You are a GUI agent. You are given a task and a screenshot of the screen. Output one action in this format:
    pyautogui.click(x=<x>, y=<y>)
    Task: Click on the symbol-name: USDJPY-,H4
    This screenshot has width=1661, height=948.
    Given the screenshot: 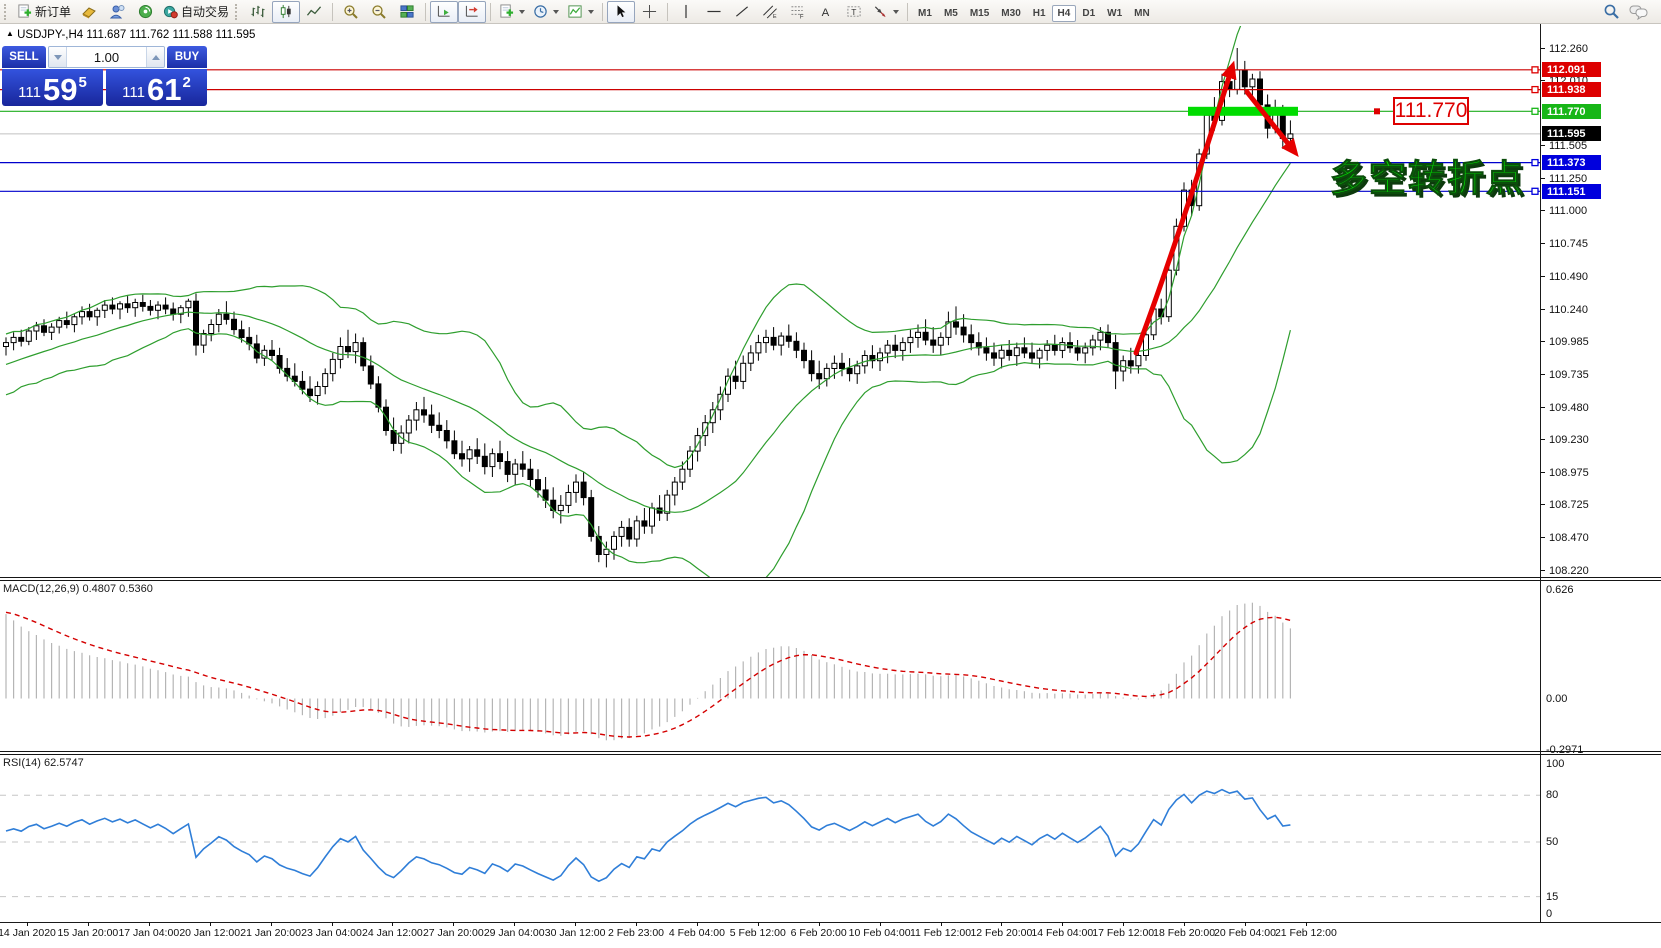 What is the action you would take?
    pyautogui.click(x=50, y=35)
    